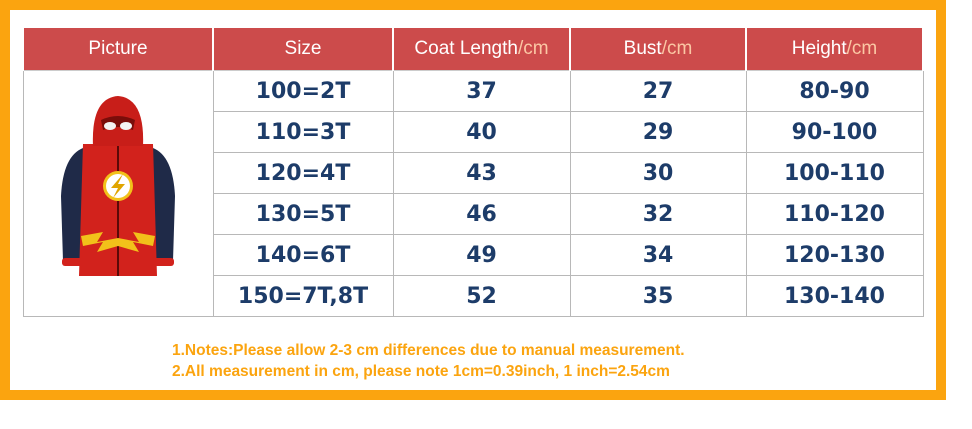 Image resolution: width=972 pixels, height=429 pixels. What do you see at coordinates (303, 48) in the screenshot?
I see `header-size: Size` at bounding box center [303, 48].